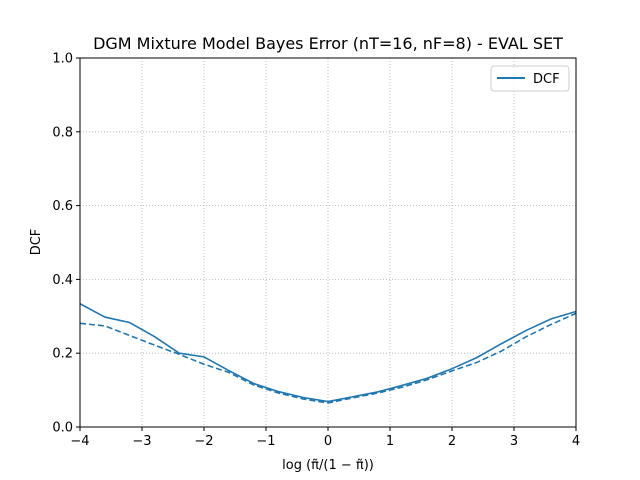 This screenshot has height=480, width=640. Describe the element at coordinates (546, 79) in the screenshot. I see `legend-label-dcf: DCF` at that location.